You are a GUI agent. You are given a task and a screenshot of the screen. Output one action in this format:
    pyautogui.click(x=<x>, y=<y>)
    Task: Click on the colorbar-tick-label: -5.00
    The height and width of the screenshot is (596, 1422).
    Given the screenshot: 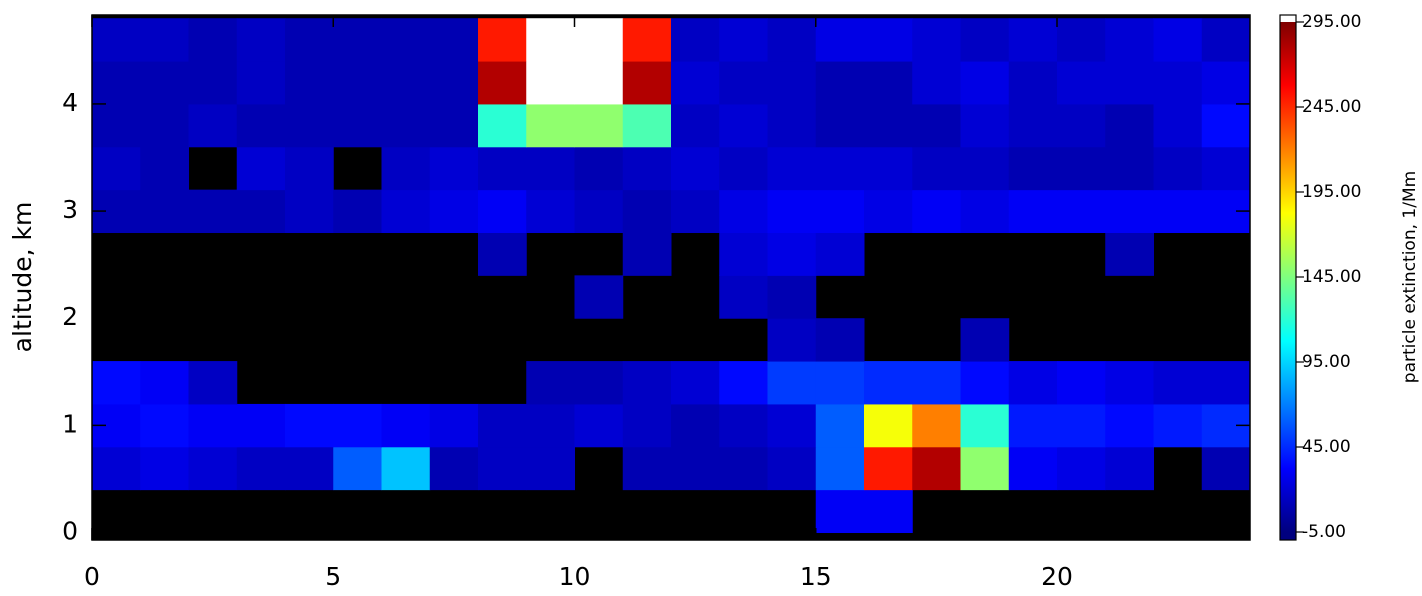 What is the action you would take?
    pyautogui.click(x=1324, y=532)
    